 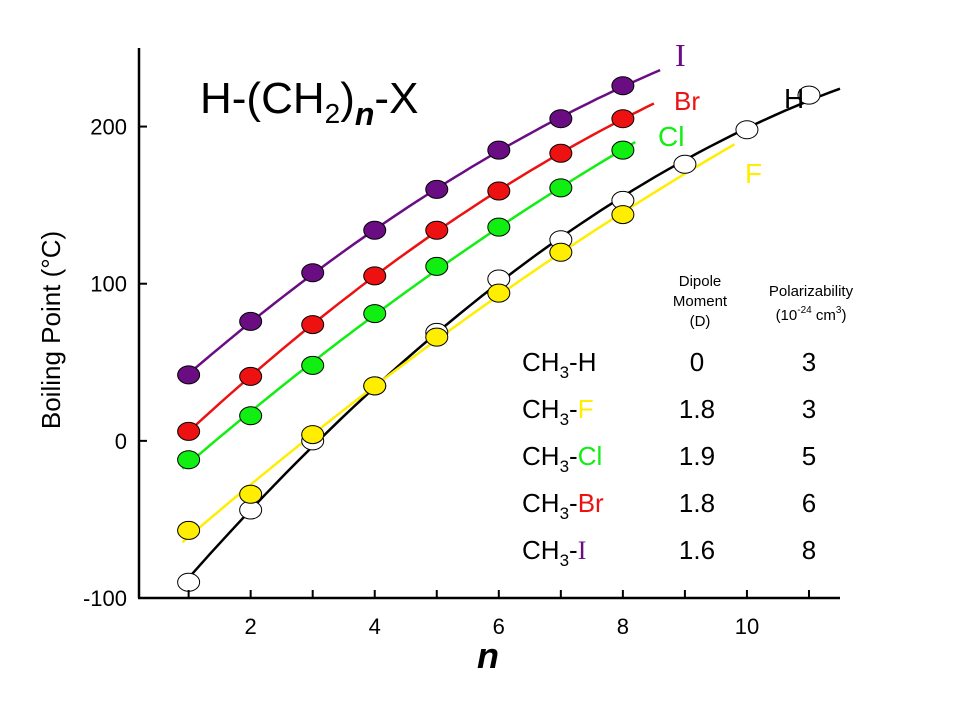 What do you see at coordinates (809, 456) in the screenshot?
I see `polarizability-value-cl: 5` at bounding box center [809, 456].